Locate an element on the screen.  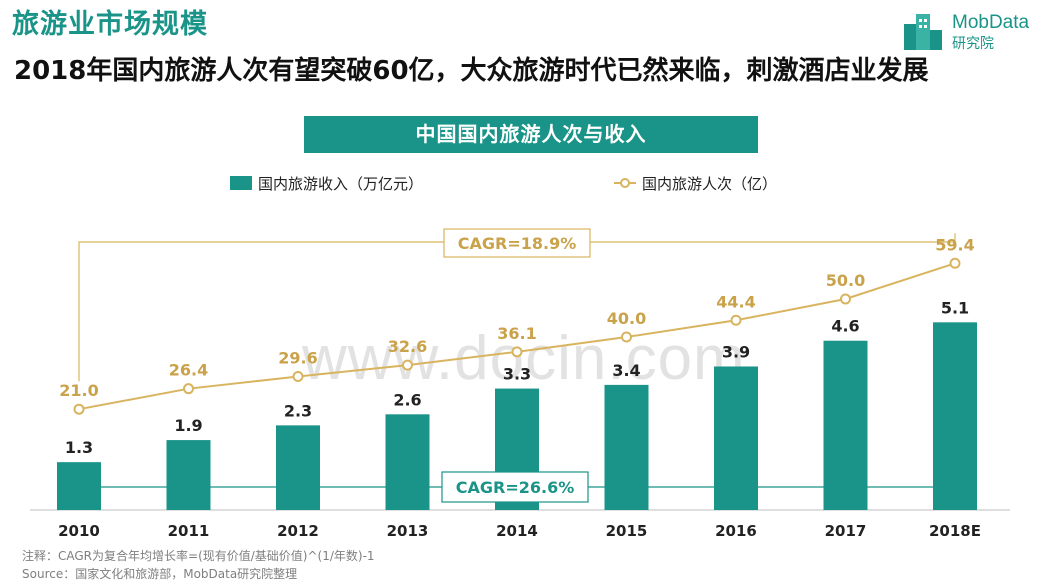
line-value-label: 40.0 is located at coordinates (626, 318).